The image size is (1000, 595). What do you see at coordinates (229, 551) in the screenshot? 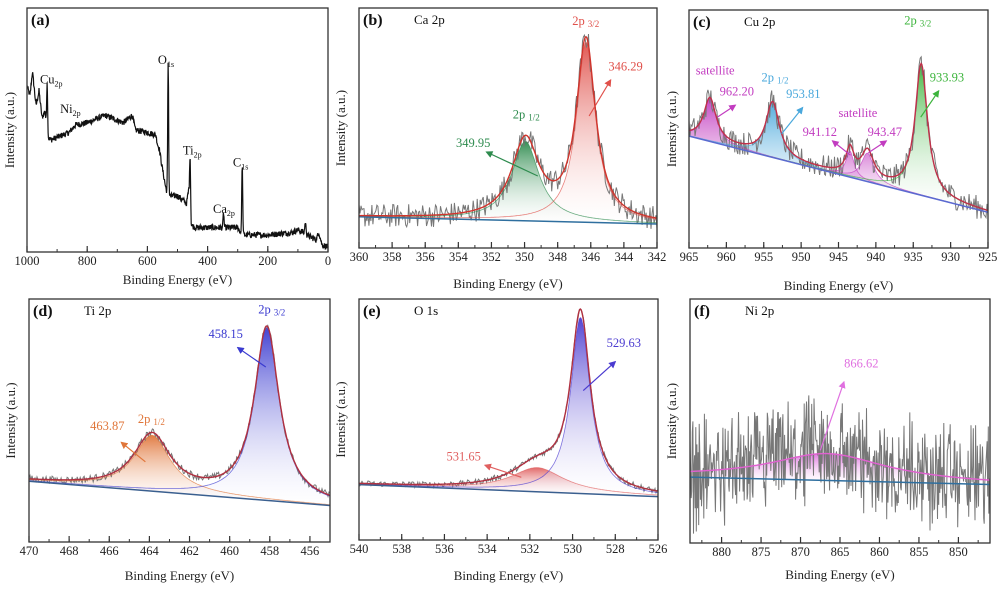
I see `x-tick-label: 460` at bounding box center [229, 551].